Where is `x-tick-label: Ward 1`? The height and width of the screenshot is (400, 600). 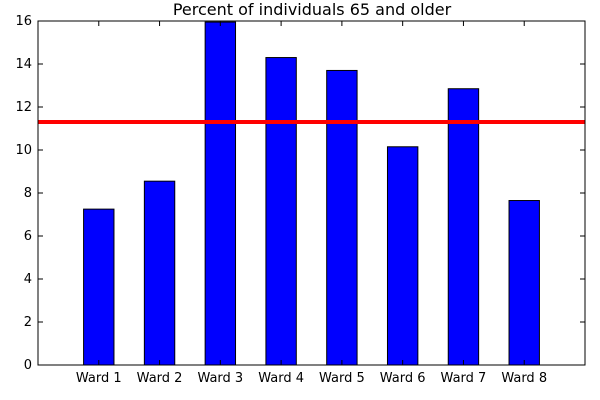 x-tick-label: Ward 1 is located at coordinates (99, 378).